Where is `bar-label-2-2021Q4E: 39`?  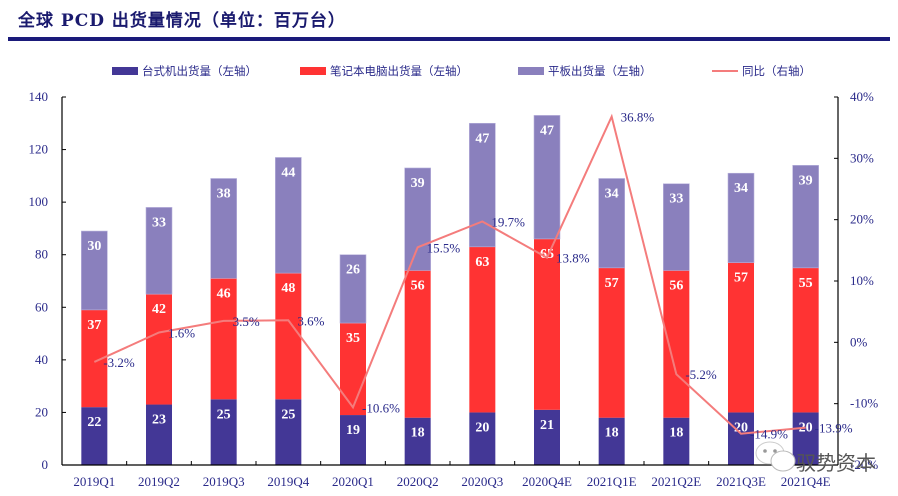
bar-label-2-2021Q4E: 39 is located at coordinates (806, 180).